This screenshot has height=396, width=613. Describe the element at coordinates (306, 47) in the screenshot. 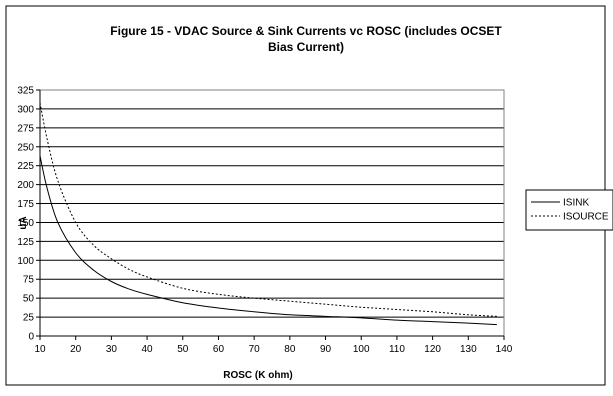

I see `chart-title-line2: Bias Current)` at that location.